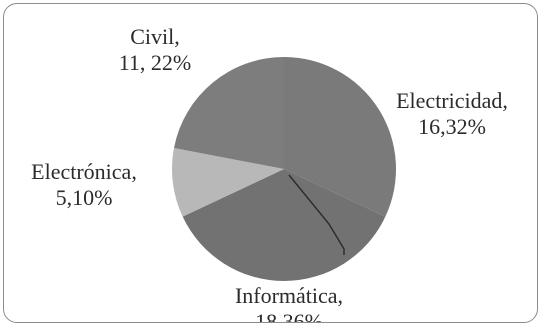 This screenshot has width=543, height=327. I want to click on label-electronica: Electrónica, 5,10%, so click(84, 185).